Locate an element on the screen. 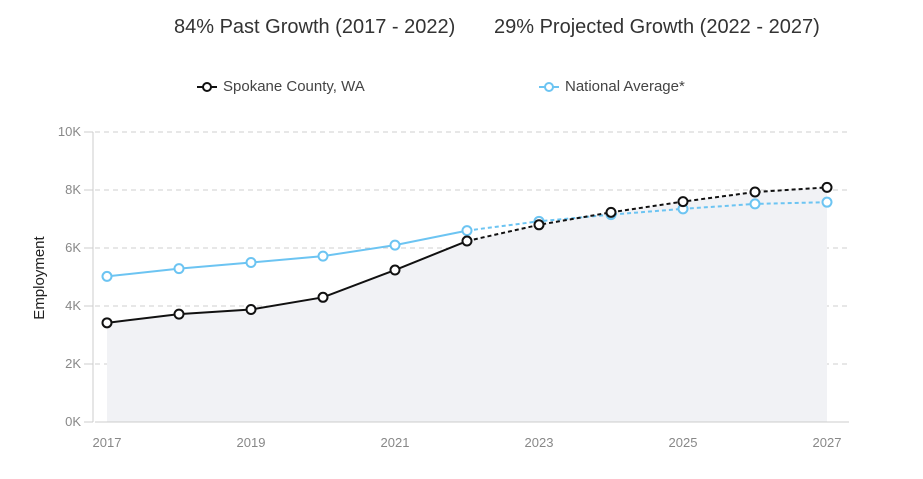 The height and width of the screenshot is (479, 923). y-tick-label: 6K is located at coordinates (73, 247).